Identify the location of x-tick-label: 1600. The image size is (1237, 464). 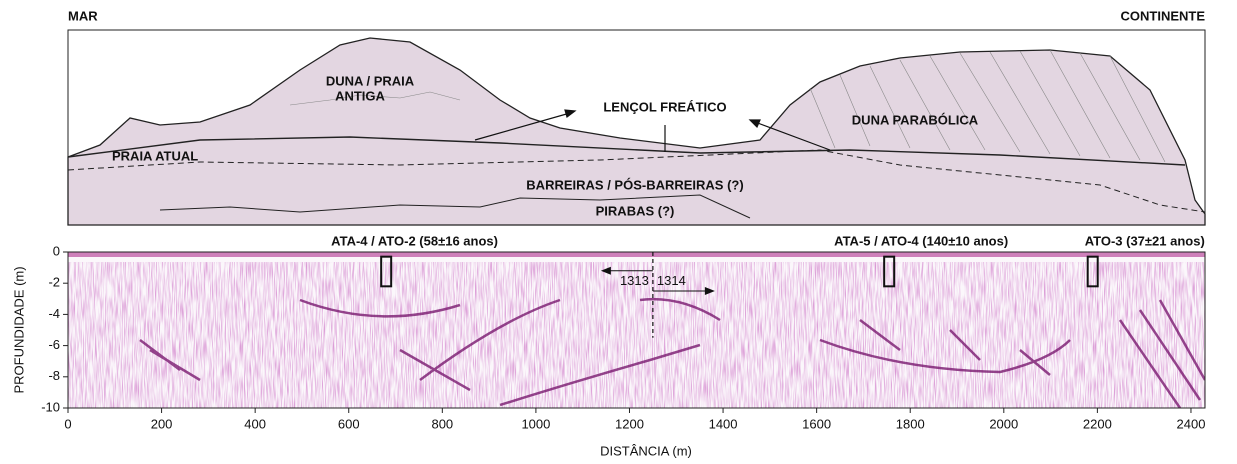
(816, 423).